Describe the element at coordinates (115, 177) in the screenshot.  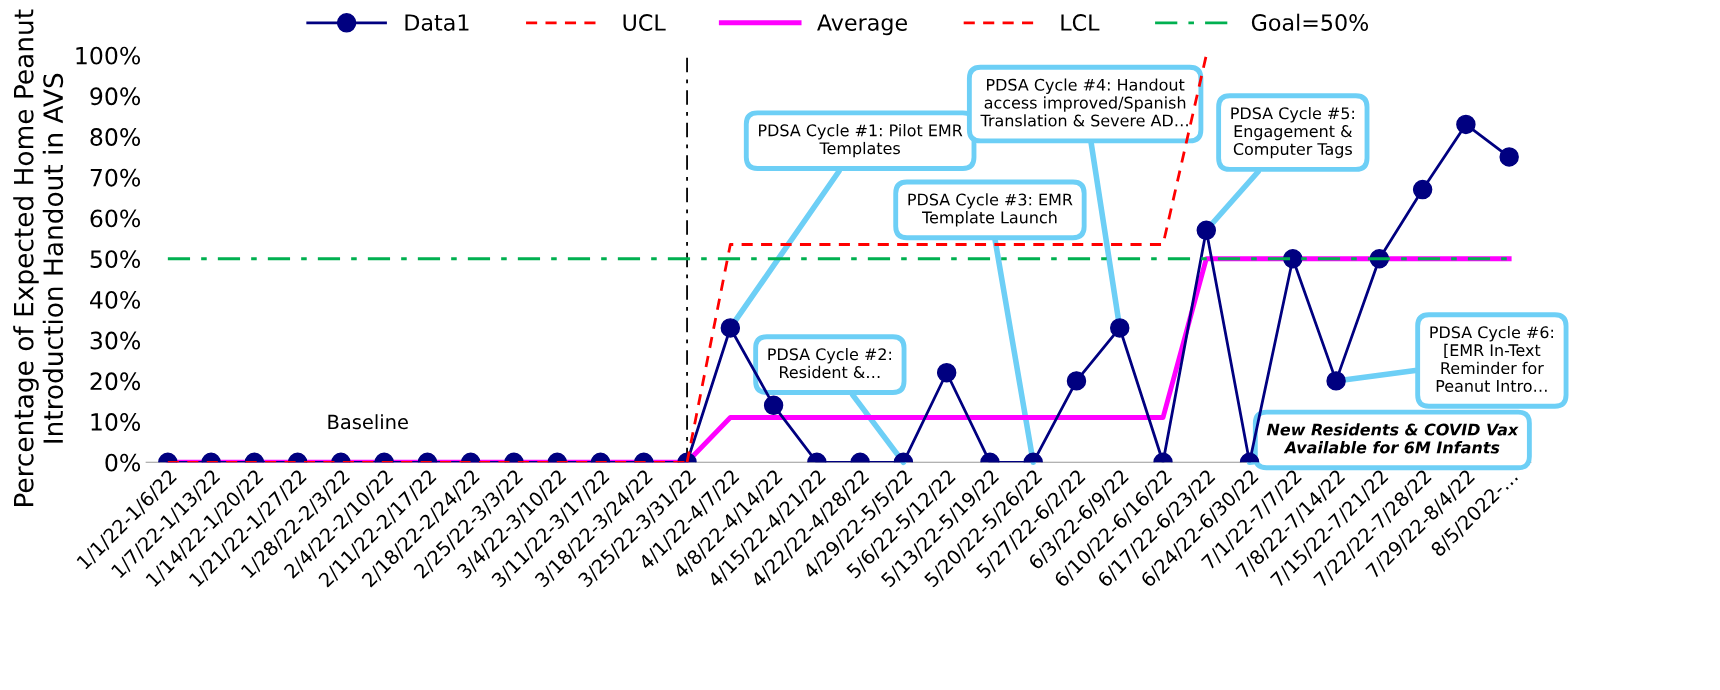
I see `y-tick-label: 70%` at that location.